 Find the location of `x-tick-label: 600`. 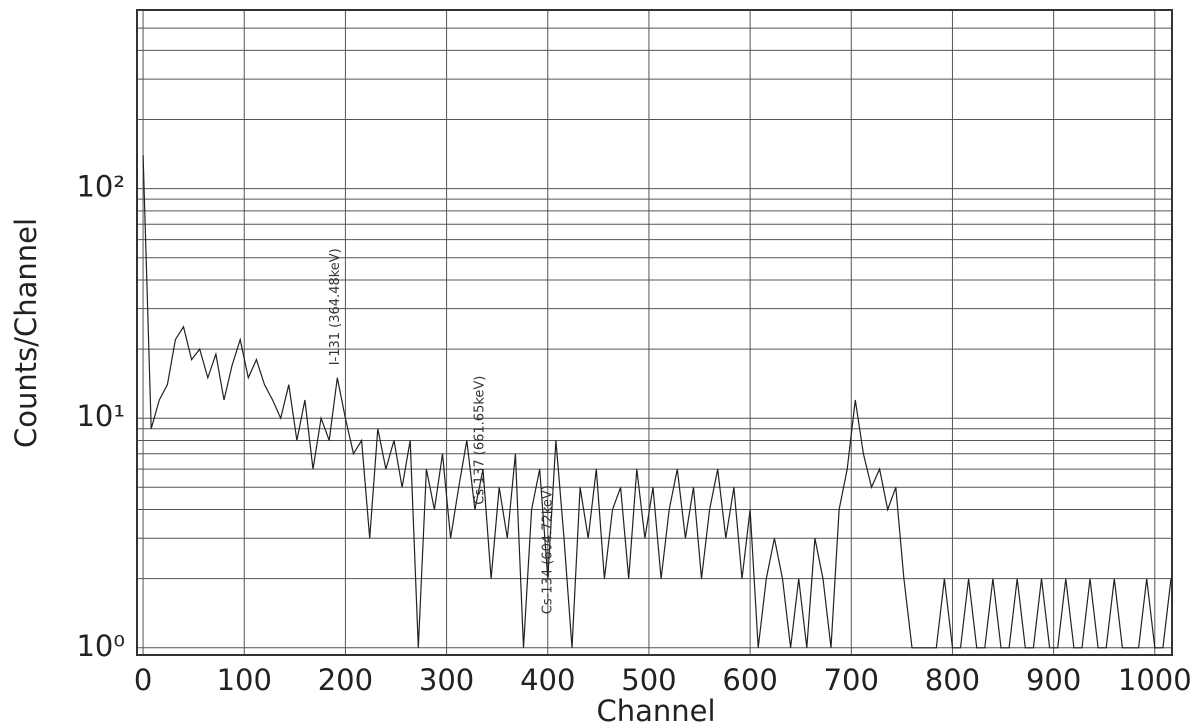

x-tick-label: 600 is located at coordinates (749, 680).